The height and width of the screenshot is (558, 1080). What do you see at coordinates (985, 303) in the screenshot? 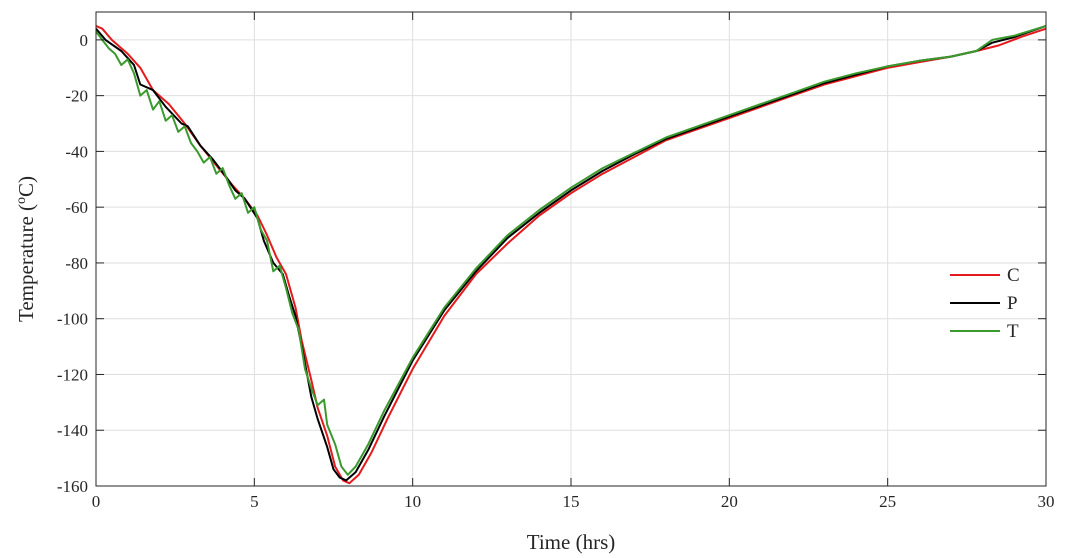
I see `legend: CPT` at bounding box center [985, 303].